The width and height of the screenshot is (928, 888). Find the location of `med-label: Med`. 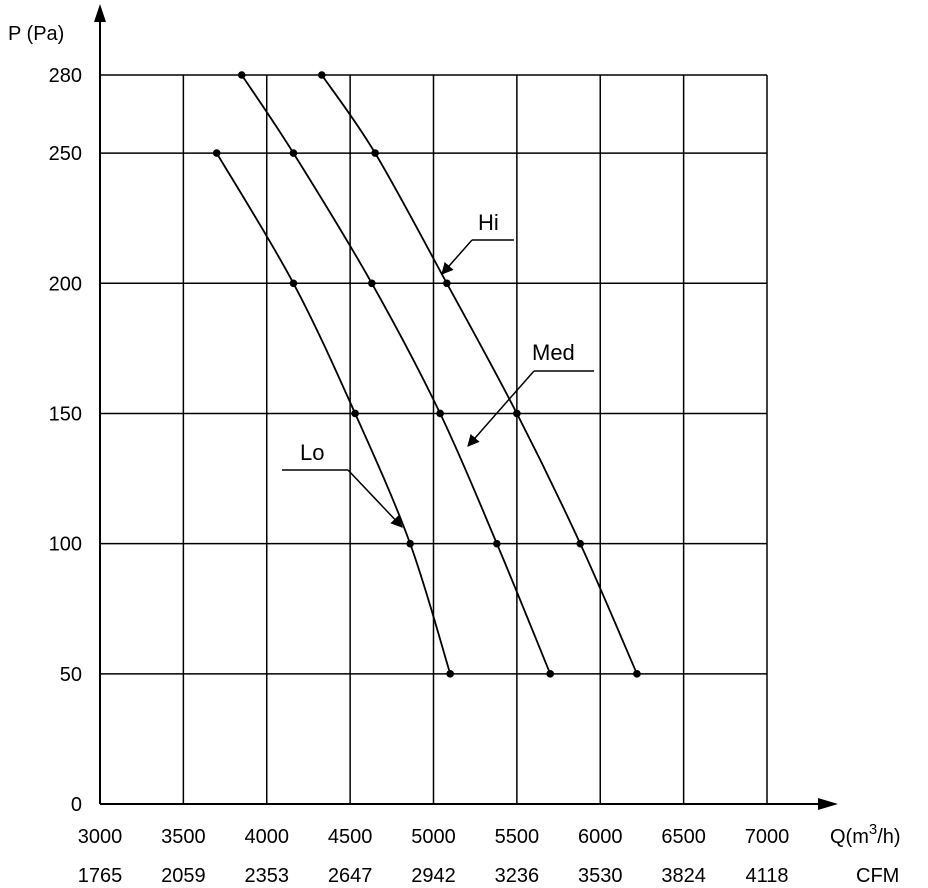

med-label: Med is located at coordinates (553, 352).